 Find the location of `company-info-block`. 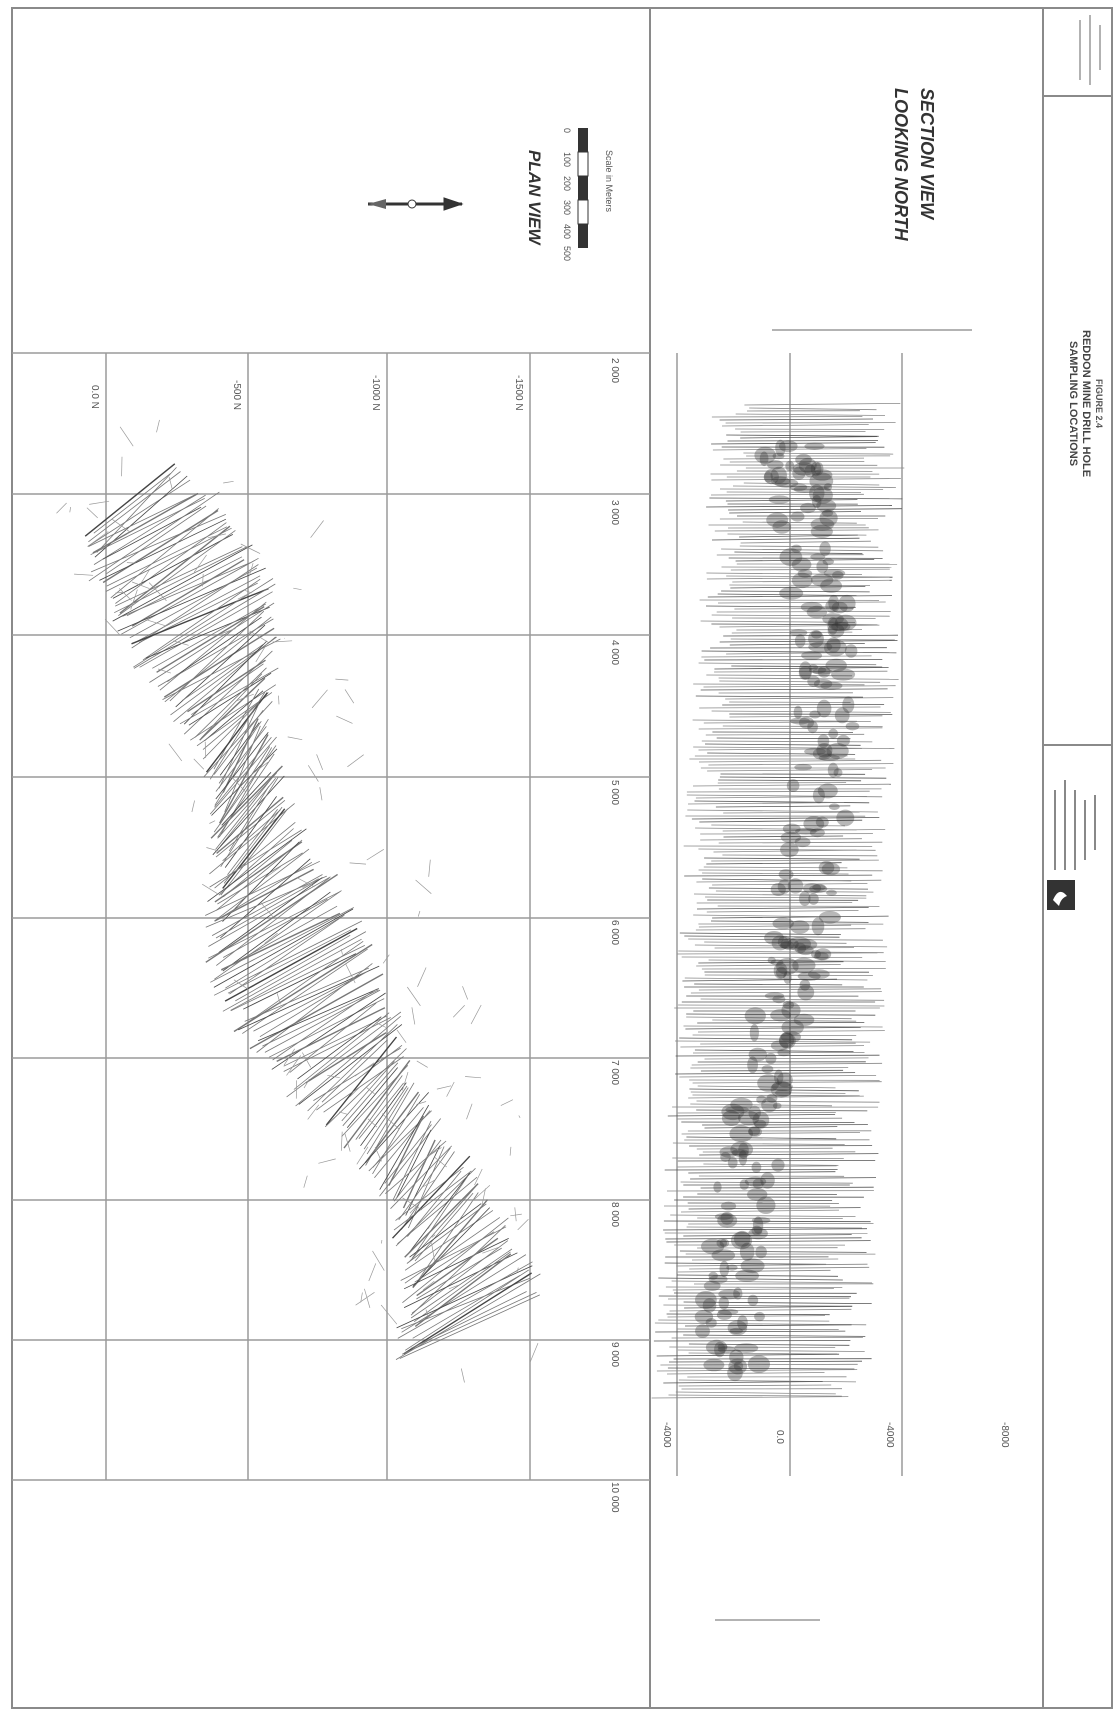

company-info-block is located at coordinates (1075, 825).